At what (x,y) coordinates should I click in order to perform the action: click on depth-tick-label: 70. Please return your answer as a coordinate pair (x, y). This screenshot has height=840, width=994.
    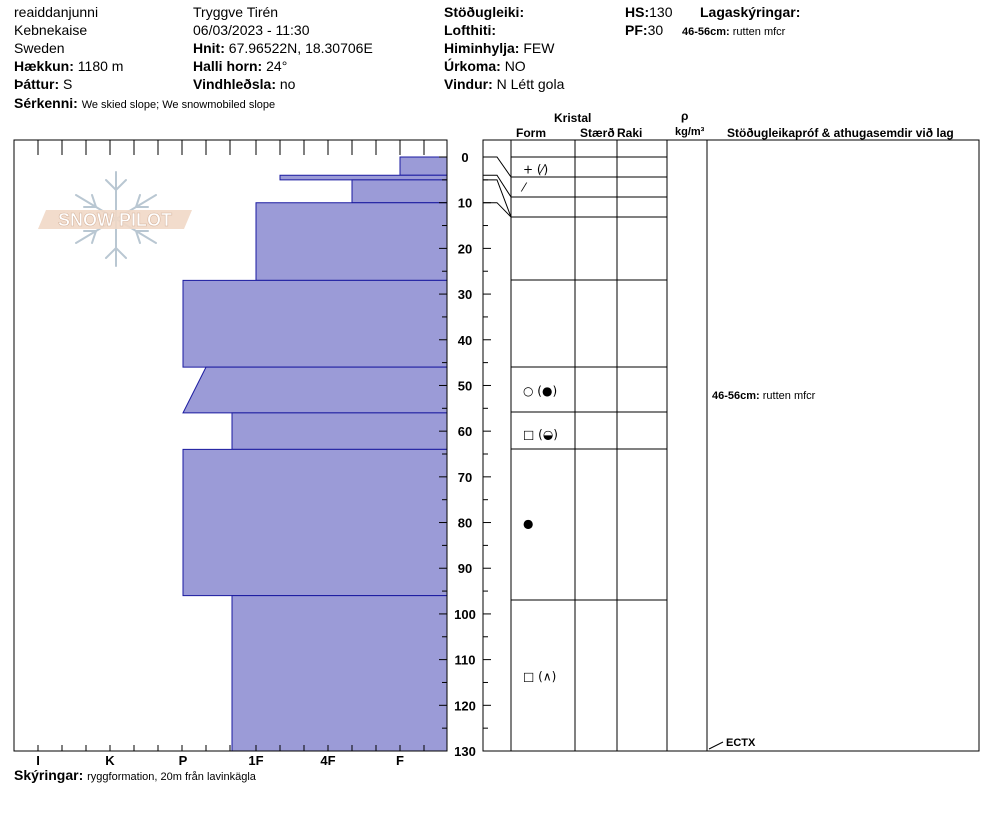
    Looking at the image, I should click on (465, 477).